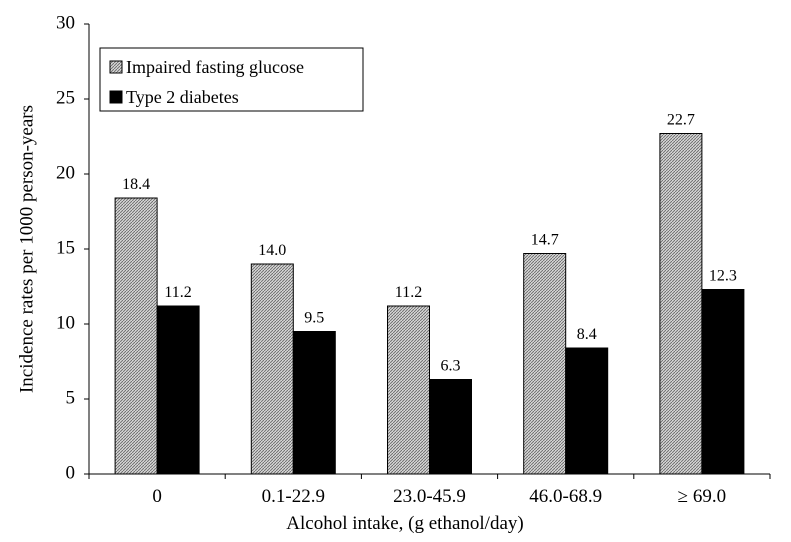 The width and height of the screenshot is (791, 542). What do you see at coordinates (65, 322) in the screenshot?
I see `y-tick-label: 10` at bounding box center [65, 322].